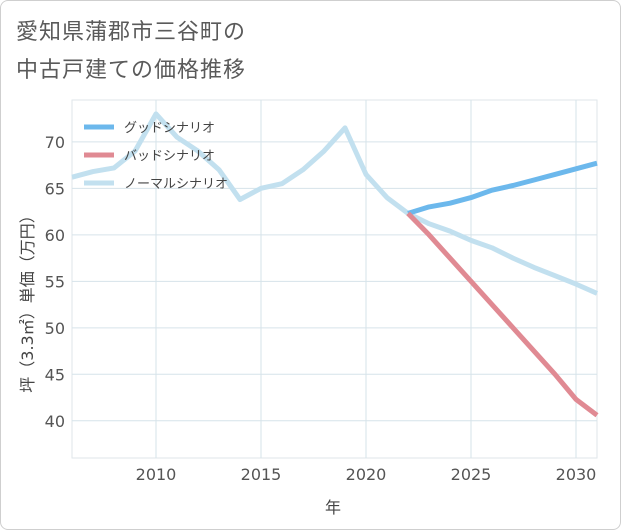  What do you see at coordinates (156, 474) in the screenshot?
I see `x-tick-label: 2010` at bounding box center [156, 474].